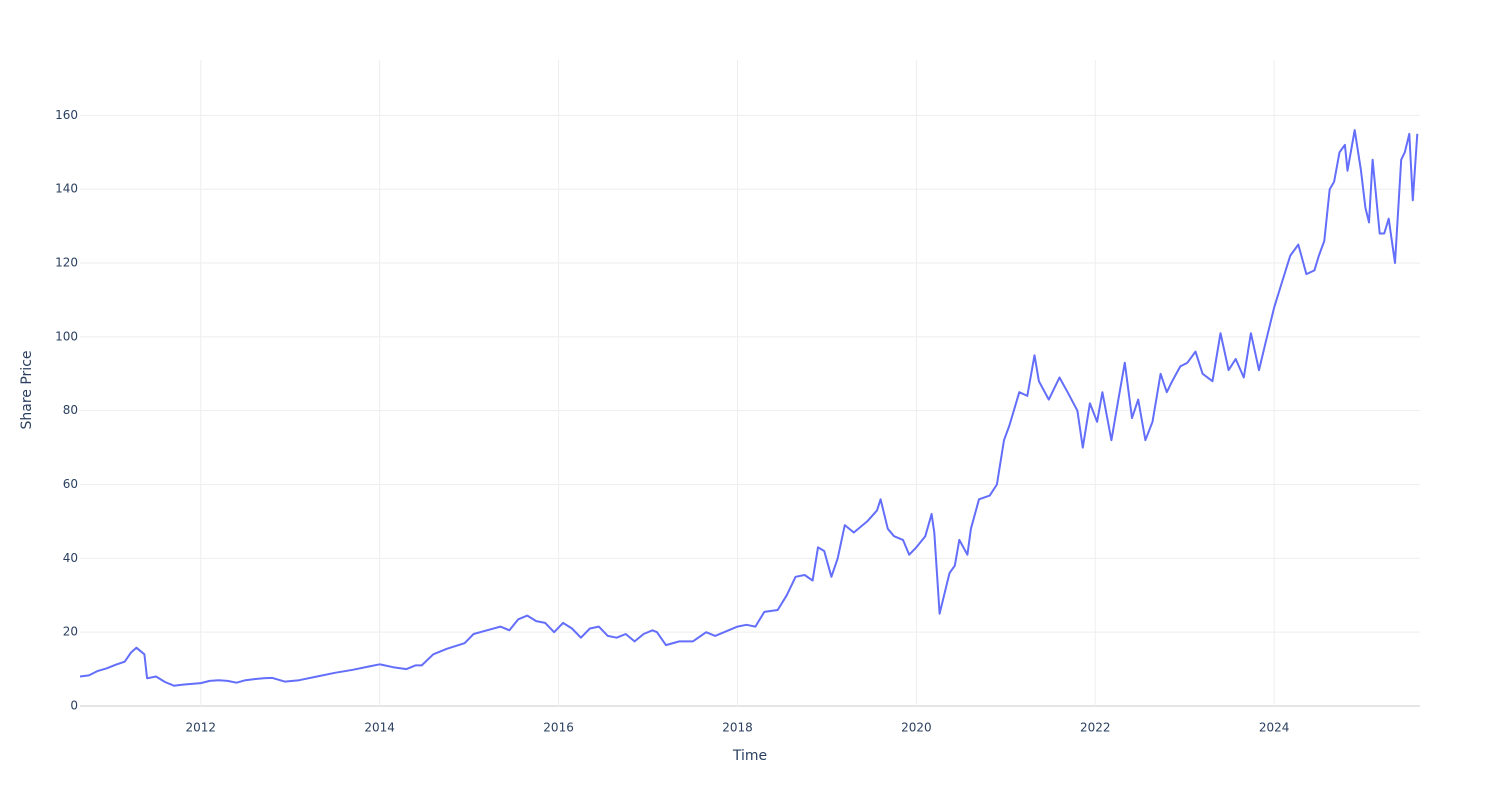  What do you see at coordinates (74, 706) in the screenshot?
I see `y-tick-label: 0` at bounding box center [74, 706].